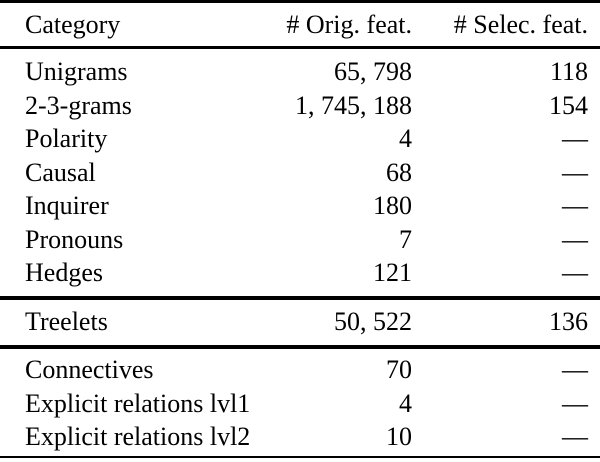 This screenshot has width=600, height=462. I want to click on table-header-row: Category # Orig. feat. # Selec. feat., so click(300, 24).